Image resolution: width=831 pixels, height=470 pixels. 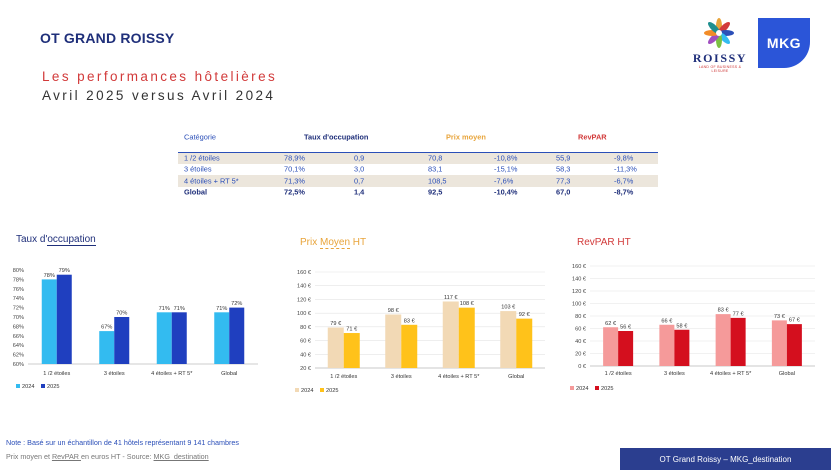 What do you see at coordinates (18, 271) in the screenshot?
I see `y-tick-label: 80%` at bounding box center [18, 271].